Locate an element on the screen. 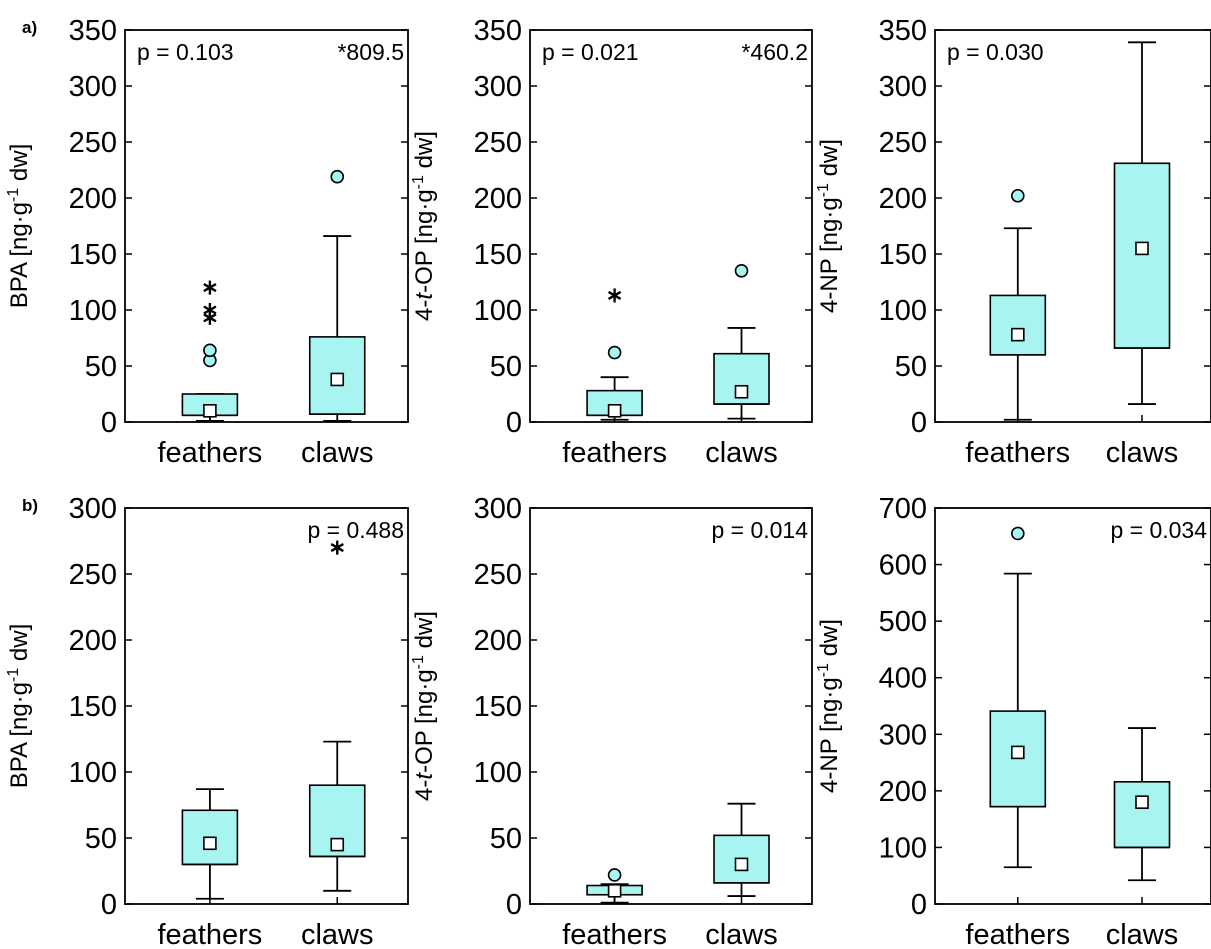 This screenshot has height=949, width=1211. y-axis-label: 4-t-OP [ng·g-1 dw] is located at coordinates (424, 226).